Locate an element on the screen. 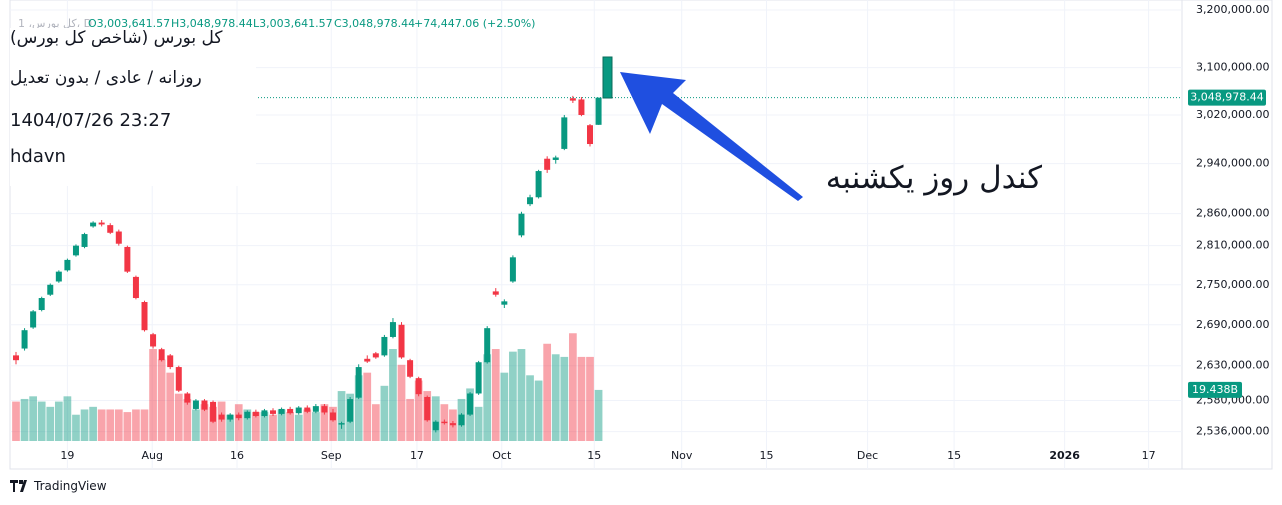 This screenshot has height=505, width=1282. info-date: 1404/07/26 23:27 is located at coordinates (91, 120).